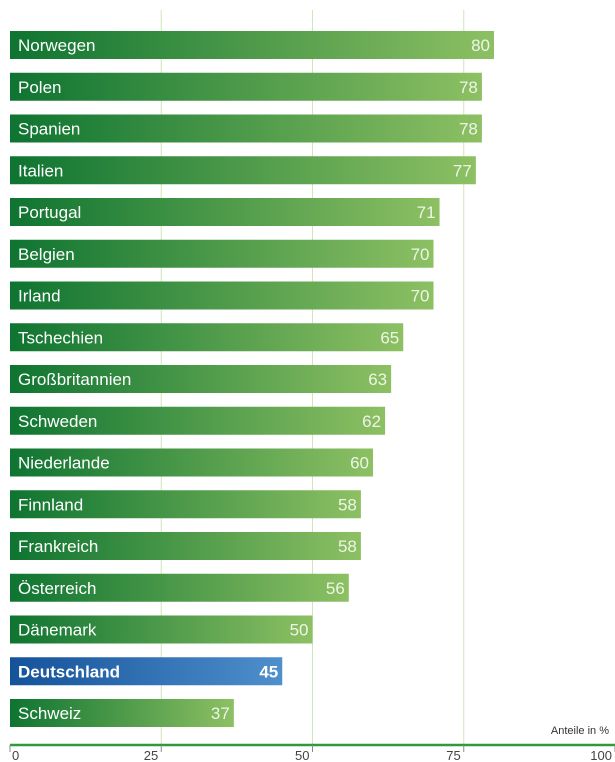 The image size is (615, 762). Describe the element at coordinates (371, 421) in the screenshot. I see `value-label: 62` at that location.